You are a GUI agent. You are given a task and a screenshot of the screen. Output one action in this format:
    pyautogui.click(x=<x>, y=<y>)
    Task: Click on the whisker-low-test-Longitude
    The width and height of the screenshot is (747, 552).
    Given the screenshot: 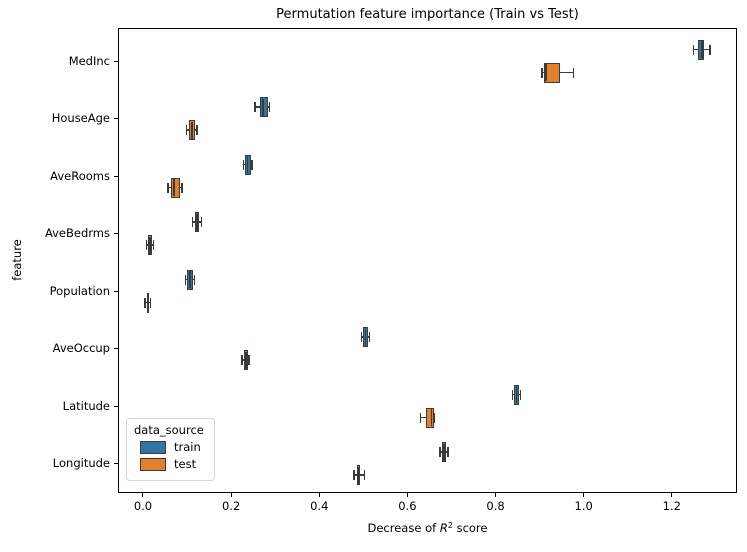 What is the action you would take?
    pyautogui.click(x=356, y=475)
    